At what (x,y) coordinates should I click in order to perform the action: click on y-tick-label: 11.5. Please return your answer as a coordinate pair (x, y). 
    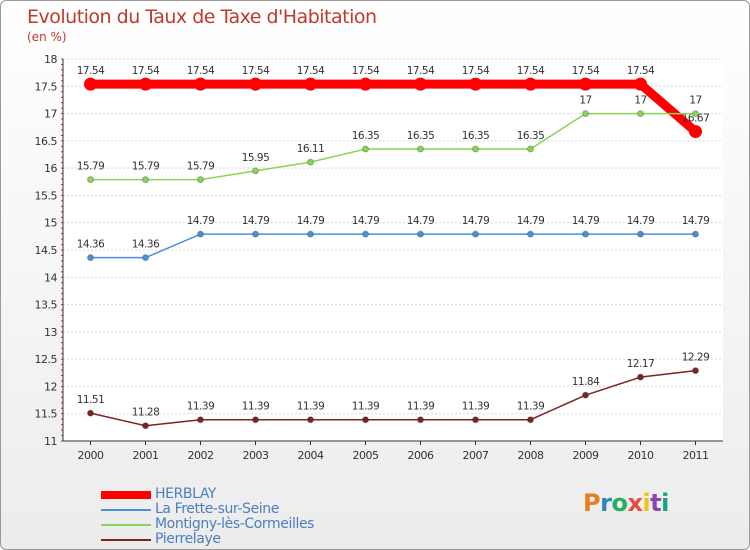
    Looking at the image, I should click on (46, 414).